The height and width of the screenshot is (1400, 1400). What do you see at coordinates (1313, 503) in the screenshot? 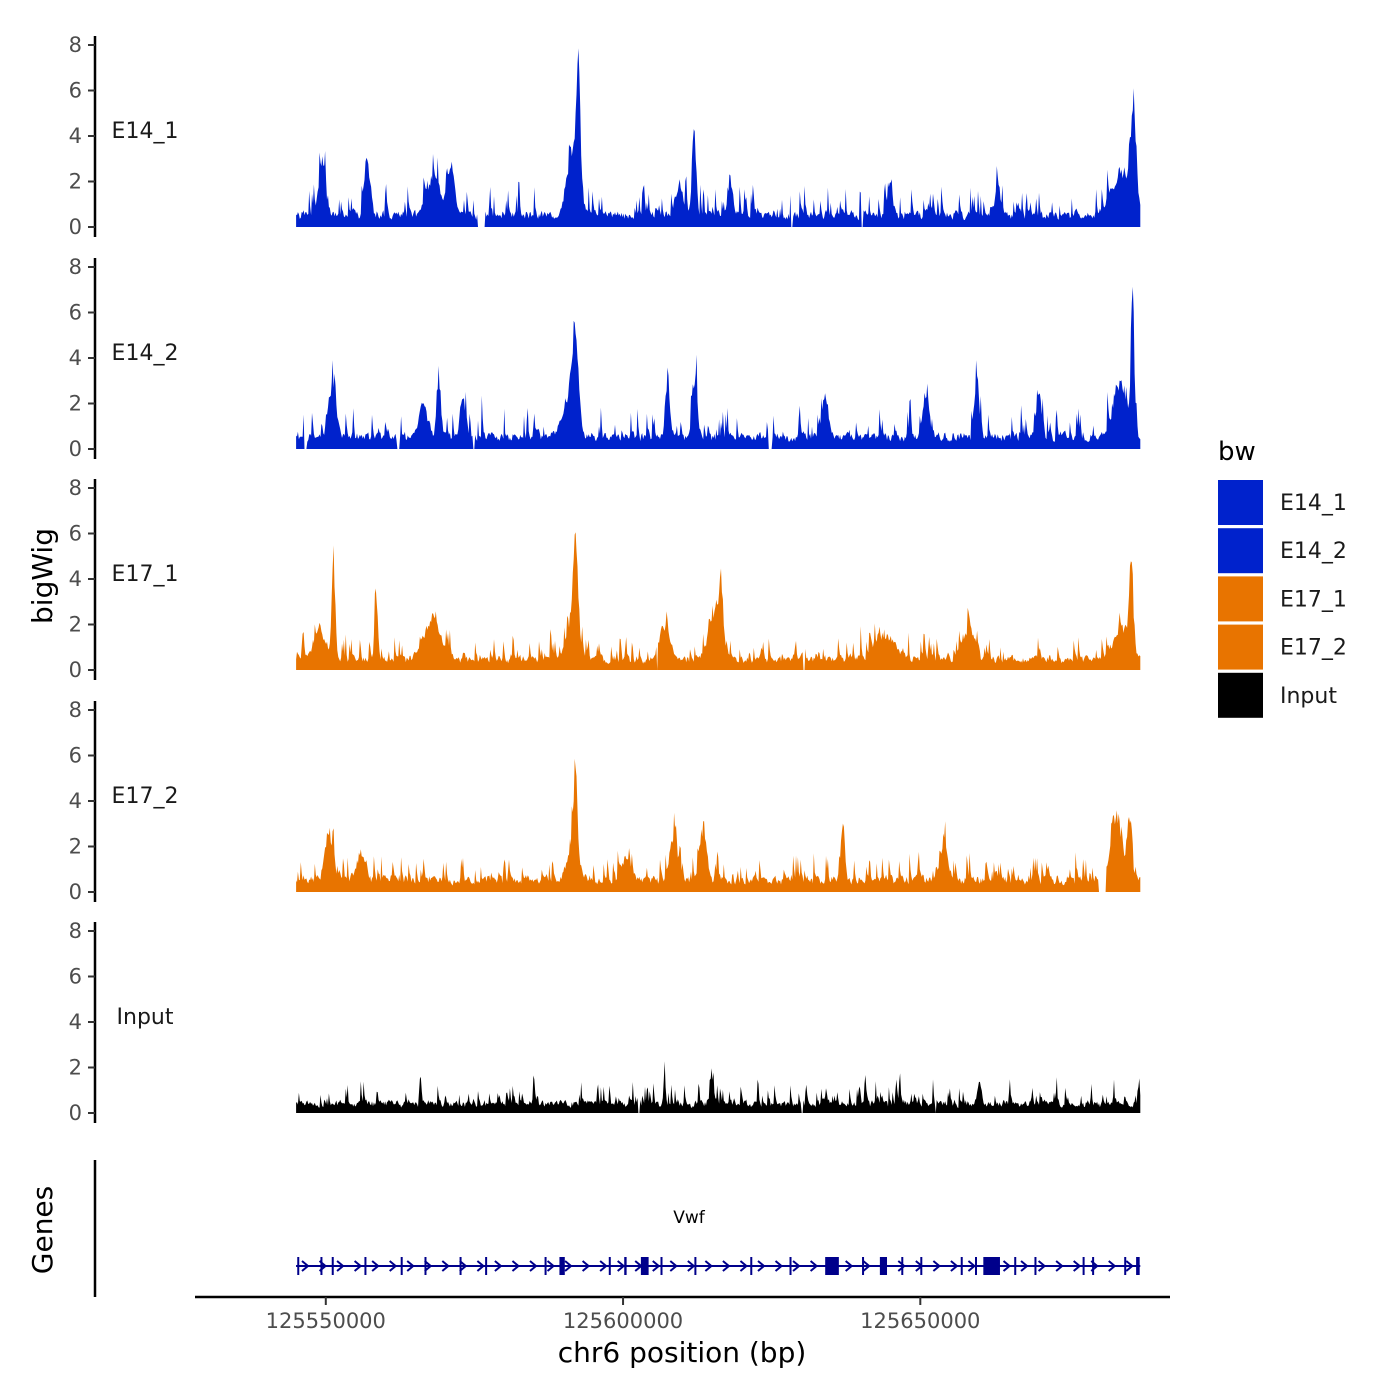
I see `legend-label-E14_1: E14_1` at bounding box center [1313, 503].